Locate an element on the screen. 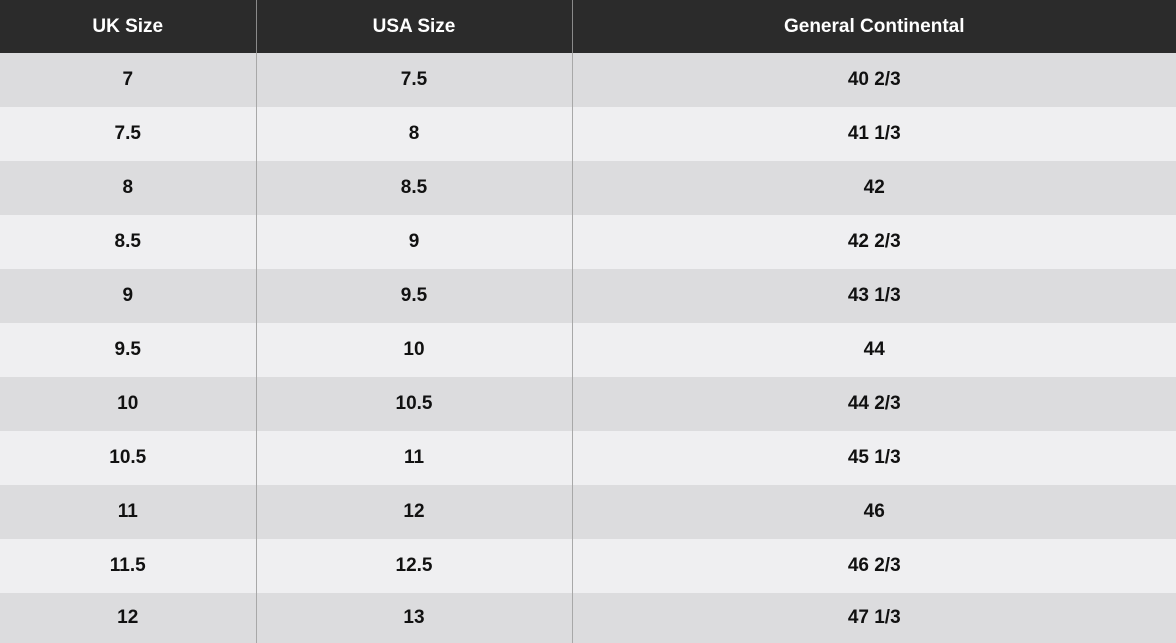 This screenshot has width=1176, height=643. table-row: 9 9.5 43 1/3 is located at coordinates (588, 296).